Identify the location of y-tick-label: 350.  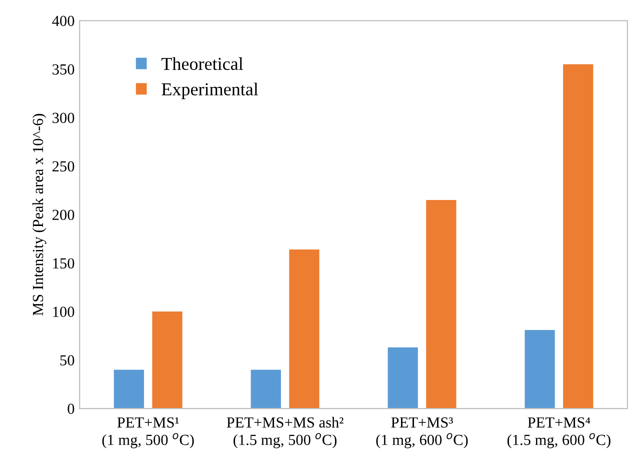
(63, 69).